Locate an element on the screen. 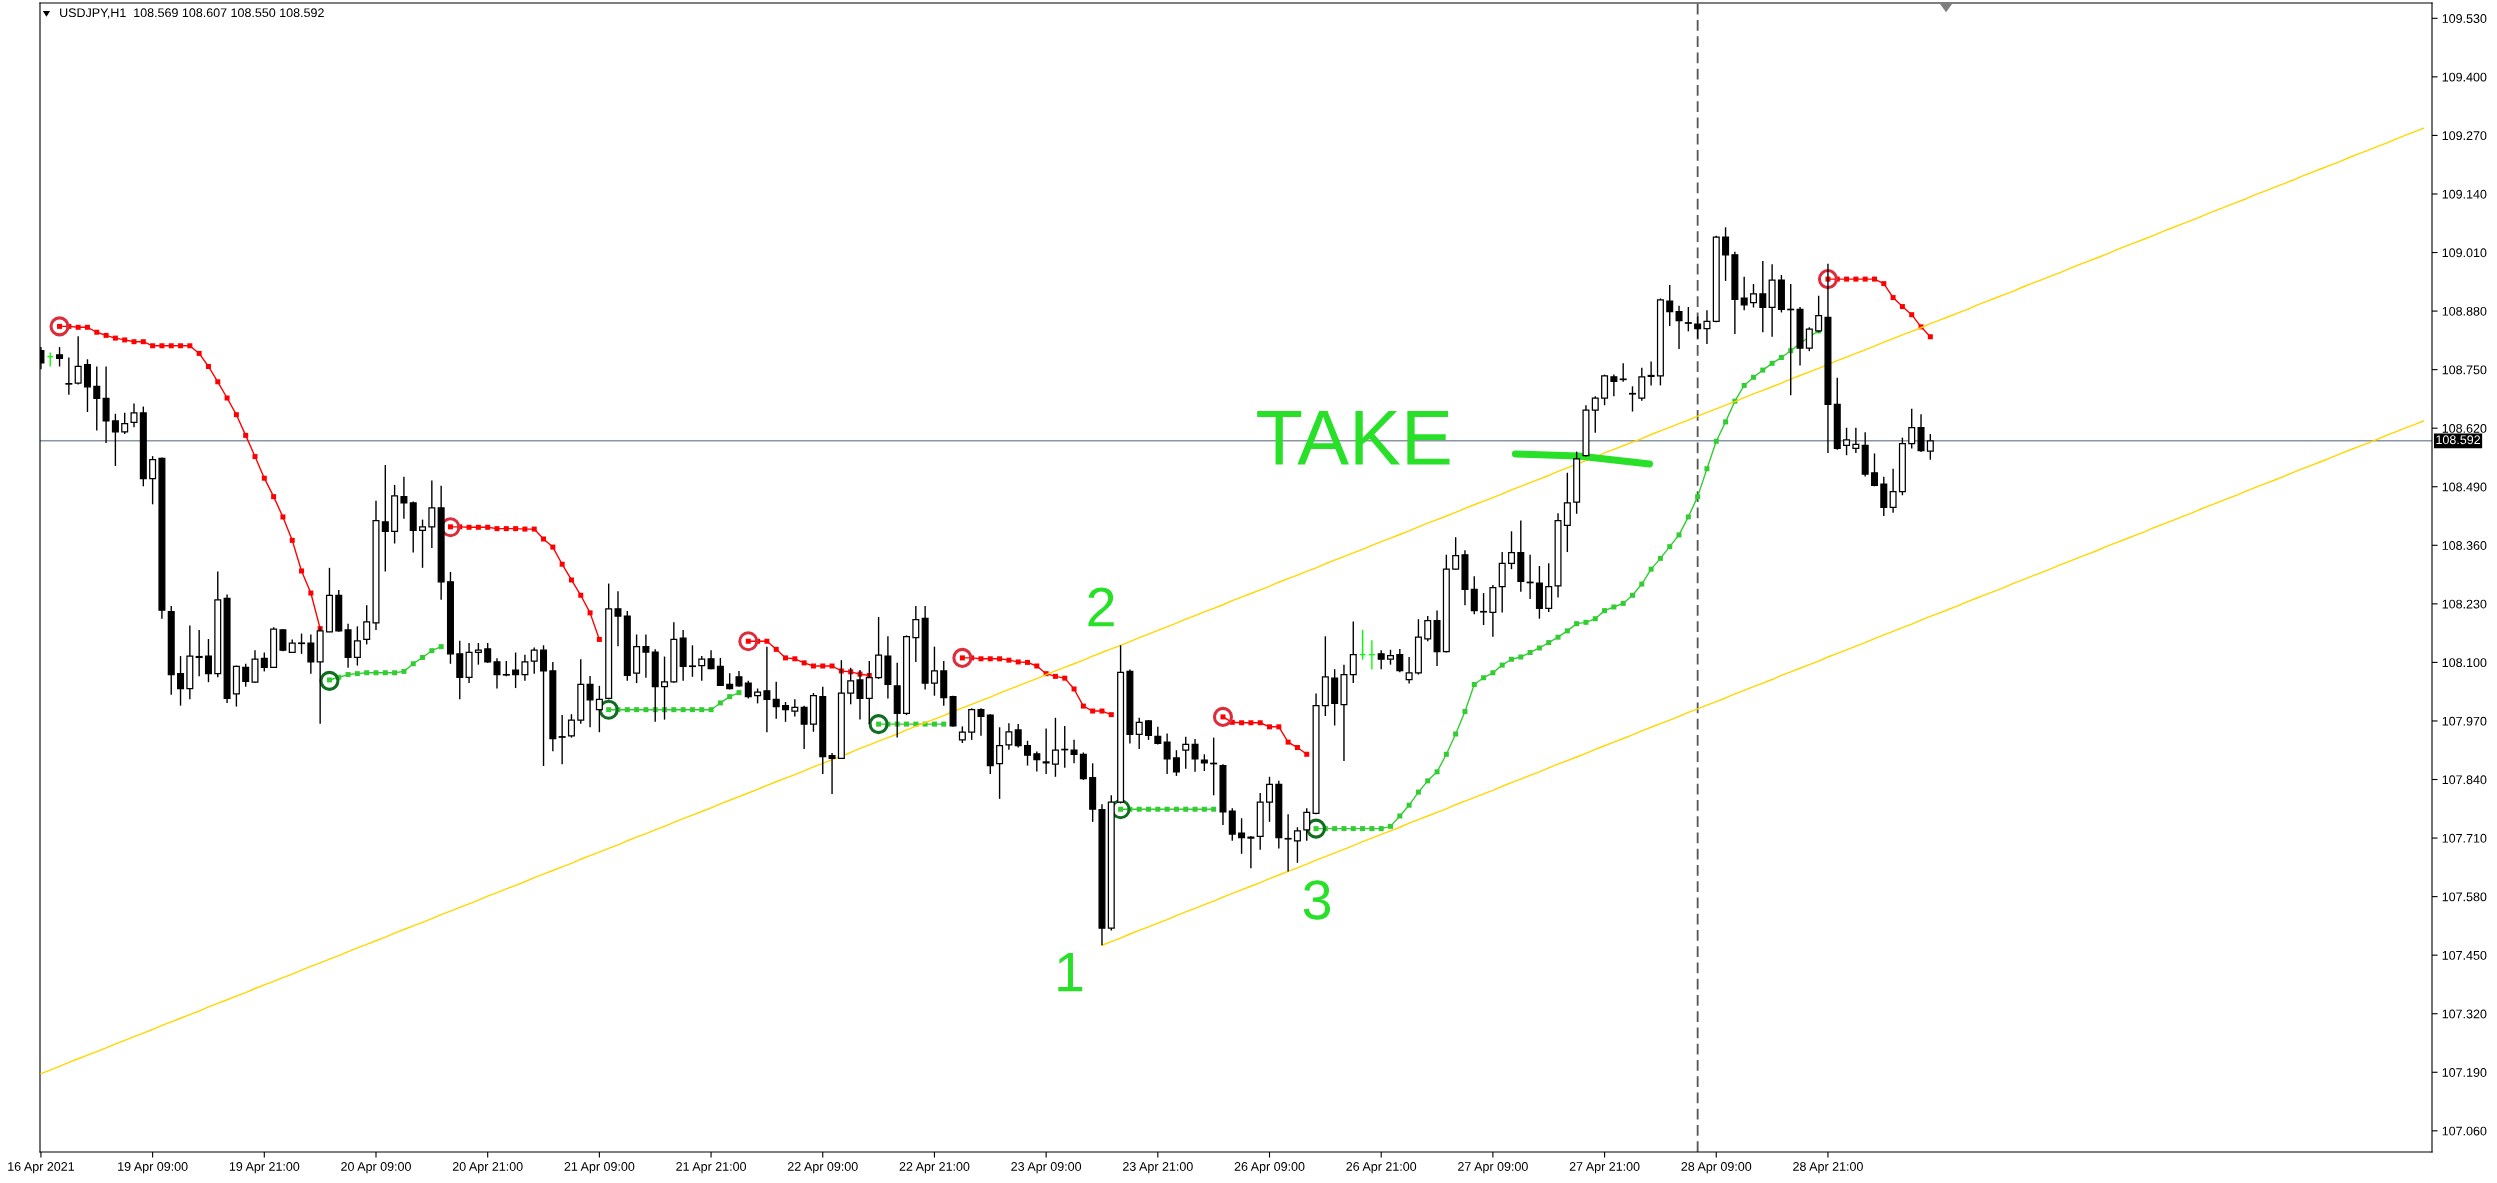 The height and width of the screenshot is (1183, 2497). y-tick-label: 108.490 is located at coordinates (2464, 487).